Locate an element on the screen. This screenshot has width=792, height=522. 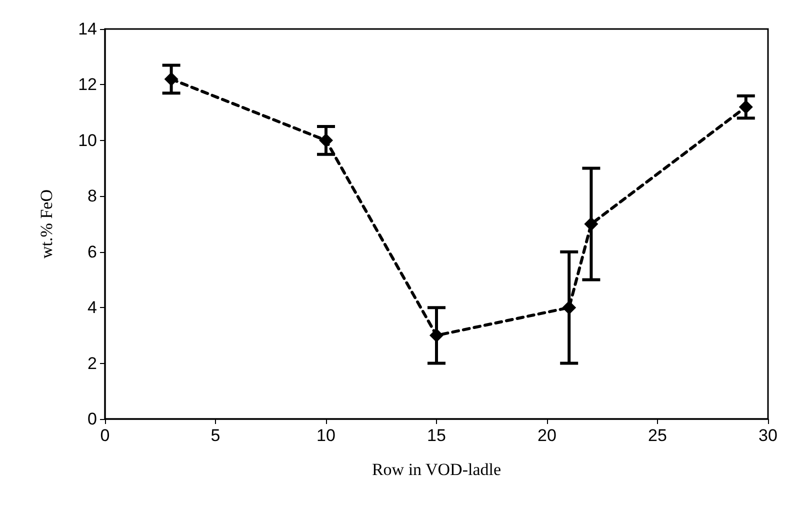
y-tick-label: 2 is located at coordinates (92, 363).